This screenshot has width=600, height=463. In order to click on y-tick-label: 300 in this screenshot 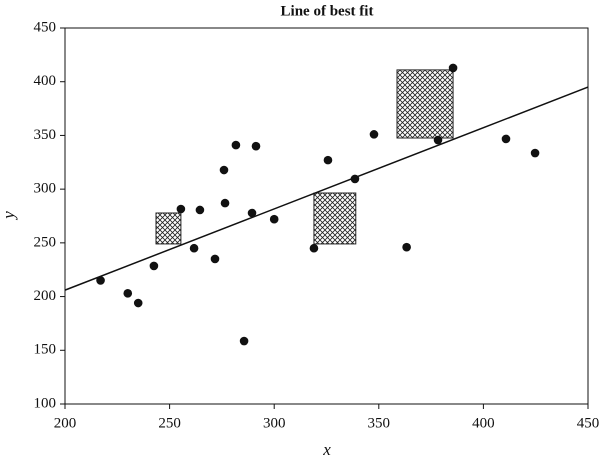, I will do `click(45, 189)`.